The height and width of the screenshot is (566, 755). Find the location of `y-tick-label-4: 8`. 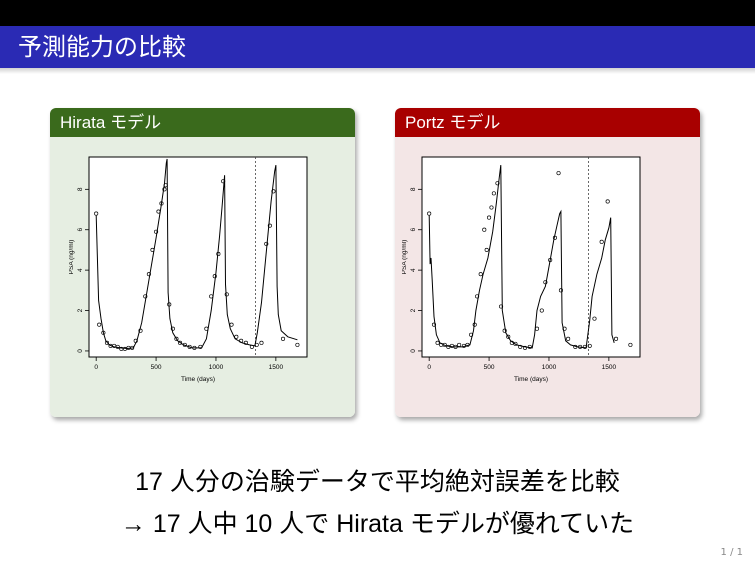

y-tick-label-4: 8 is located at coordinates (80, 189).